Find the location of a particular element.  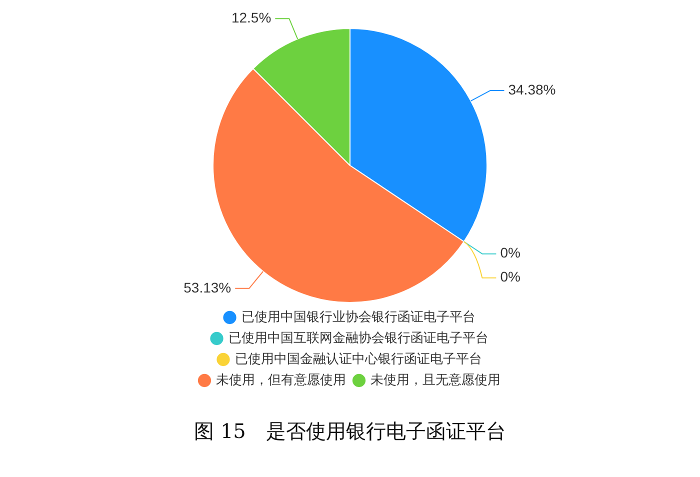

legend-label: 未使用，且无意愿使用 is located at coordinates (435, 380).